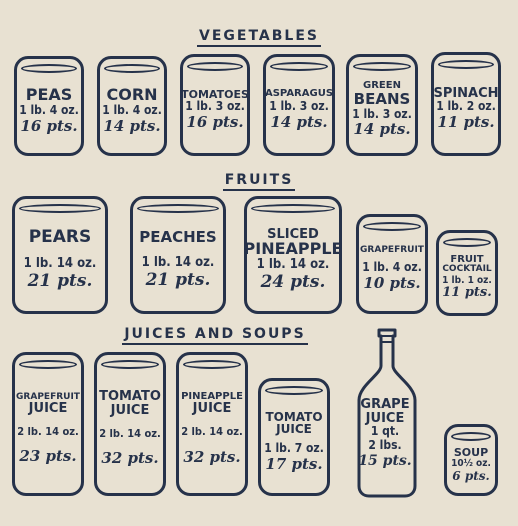 Image resolution: width=518 pixels, height=526 pixels. What do you see at coordinates (467, 280) in the screenshot?
I see `can-weight: 1 lb. 1 oz.` at bounding box center [467, 280].